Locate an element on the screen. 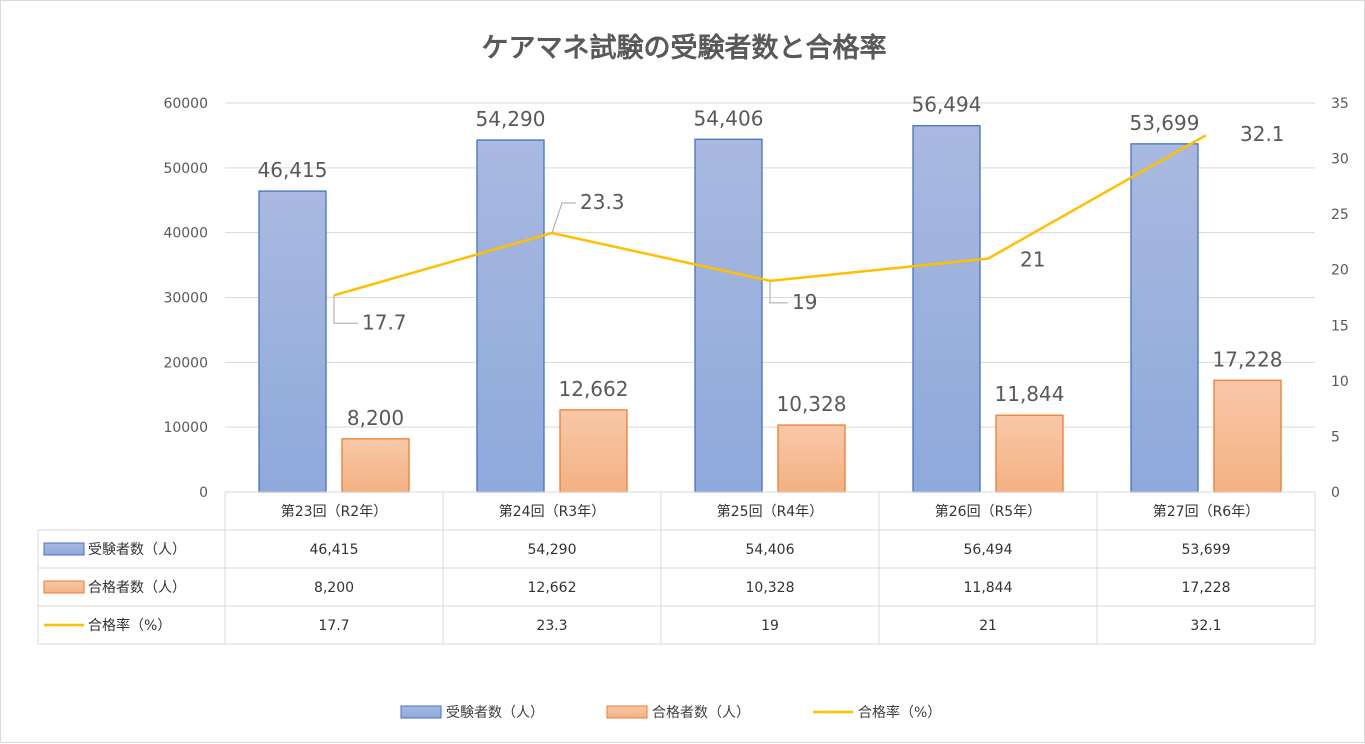 Image resolution: width=1365 pixels, height=744 pixels. table-header-cell: 第24回（R3年） is located at coordinates (552, 511).